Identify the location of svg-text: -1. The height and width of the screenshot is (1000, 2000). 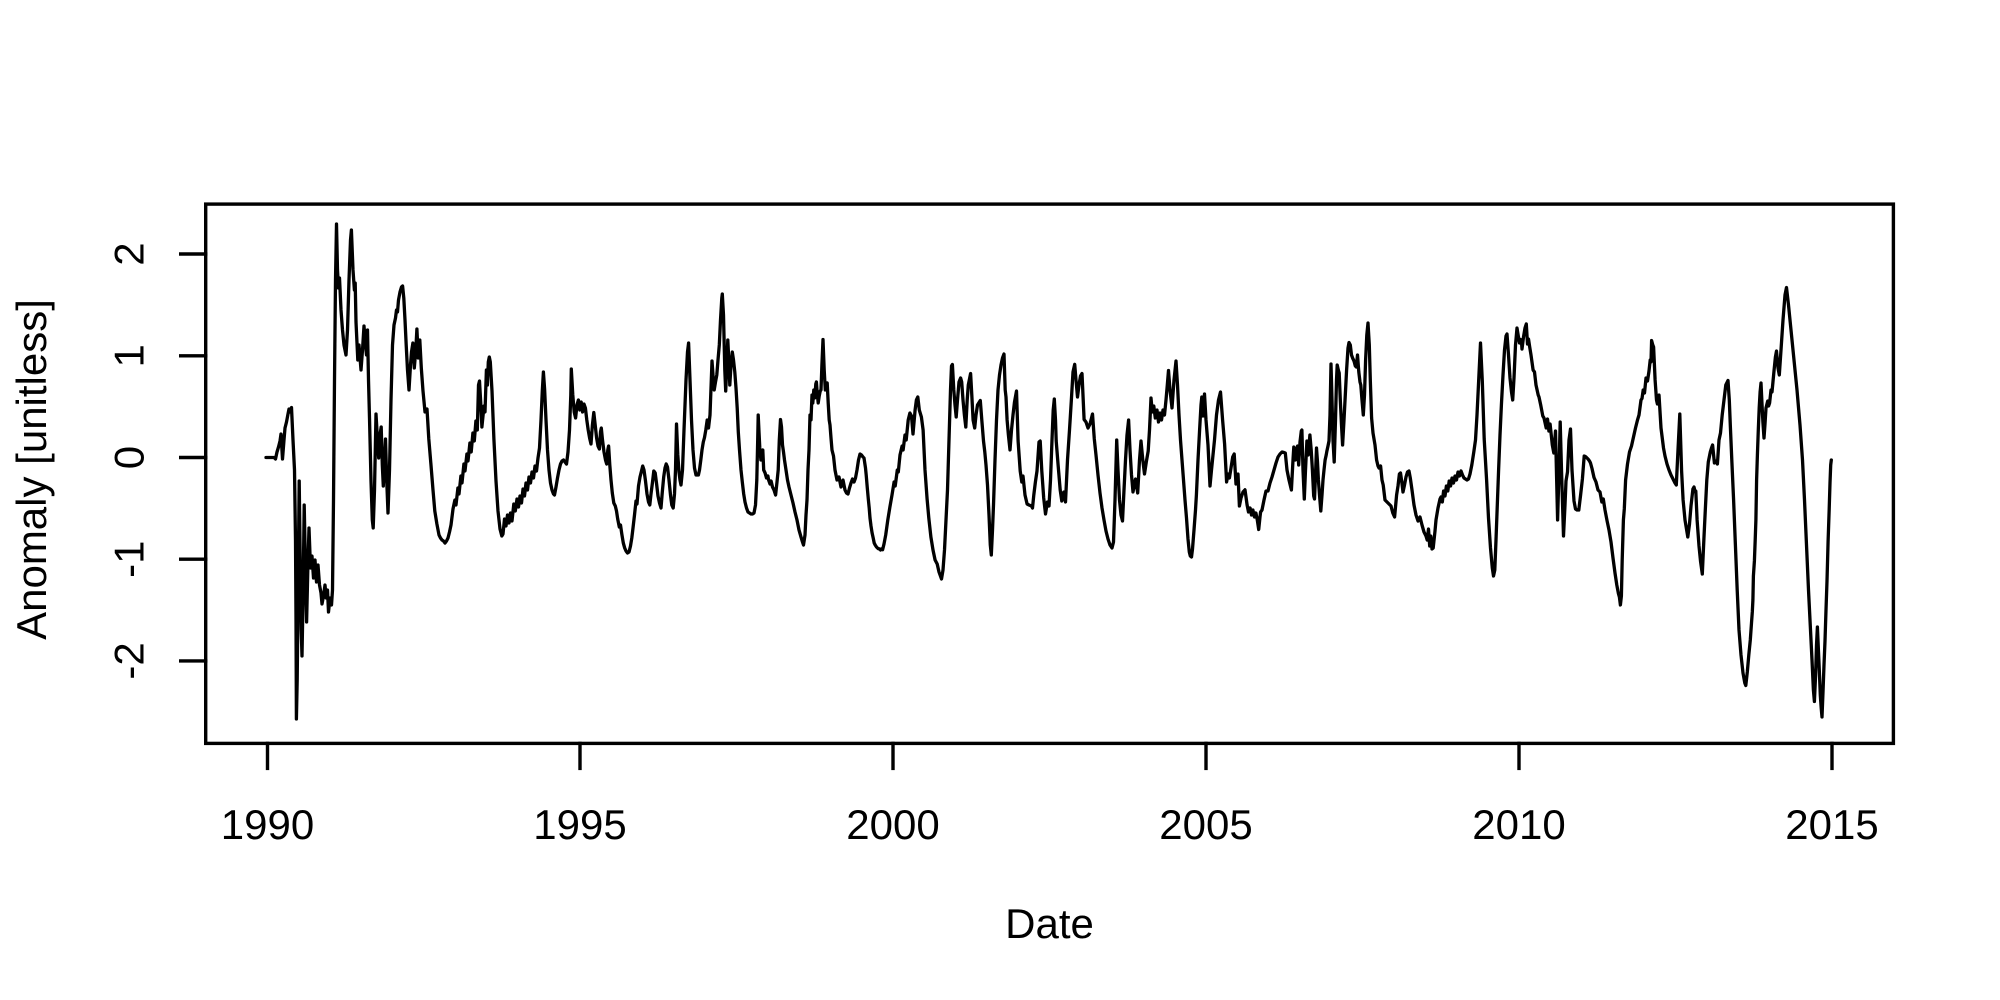
(129, 559).